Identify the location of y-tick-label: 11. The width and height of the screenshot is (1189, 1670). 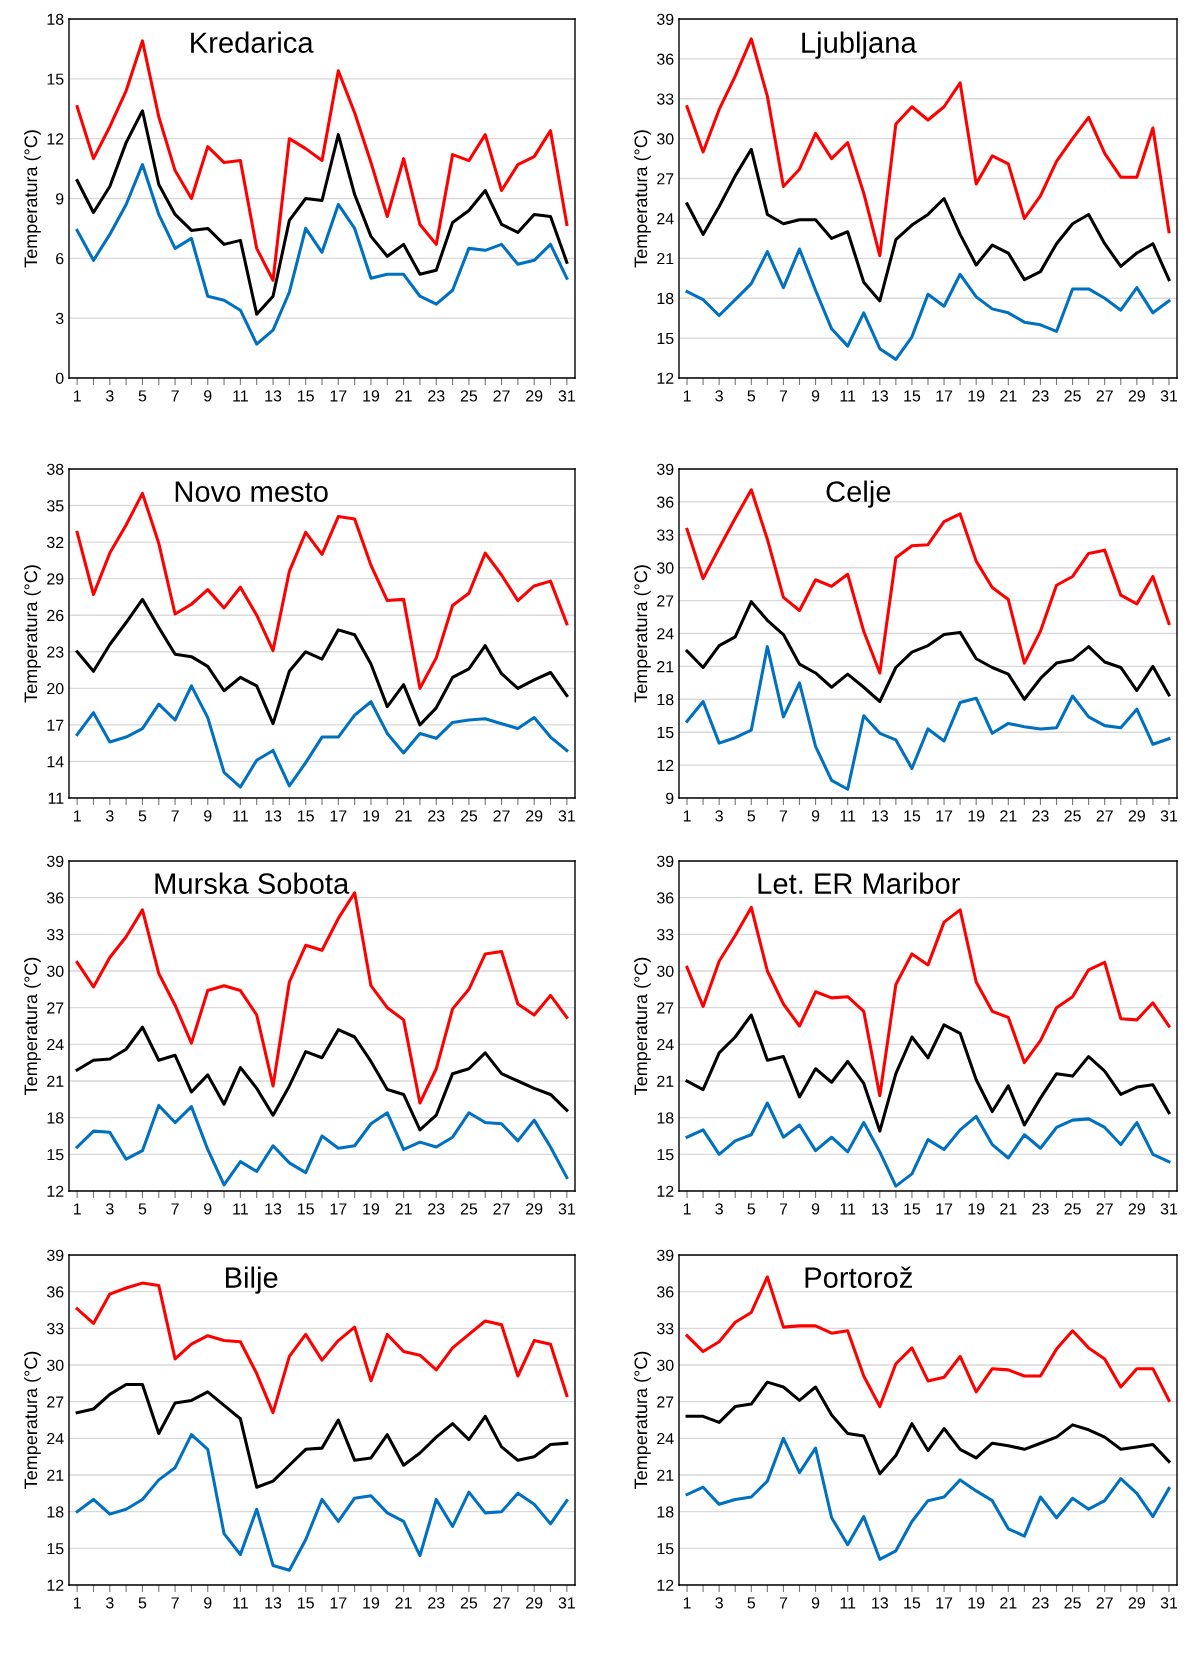
(56, 798).